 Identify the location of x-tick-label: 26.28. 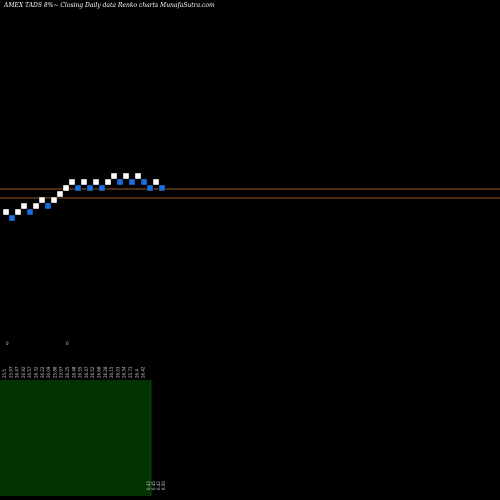
(105, 372).